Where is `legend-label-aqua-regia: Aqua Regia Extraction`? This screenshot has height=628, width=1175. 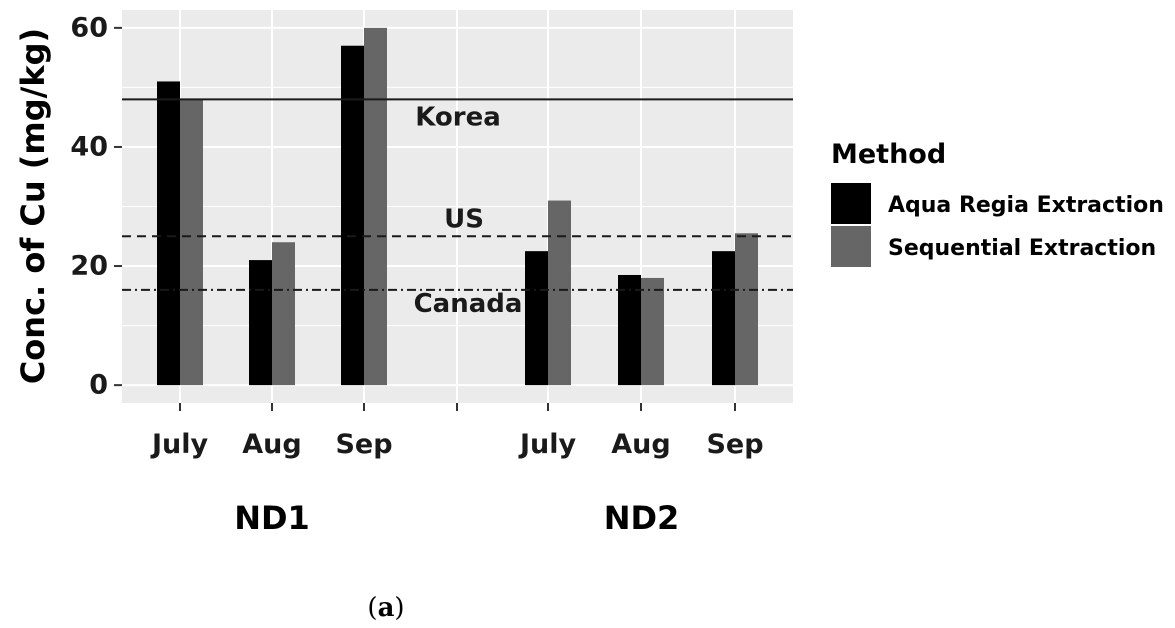 legend-label-aqua-regia: Aqua Regia Extraction is located at coordinates (1026, 205).